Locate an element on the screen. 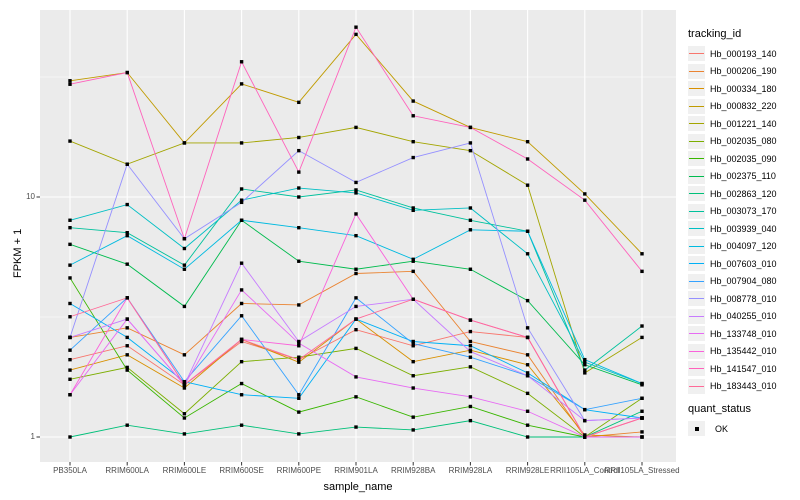 The height and width of the screenshot is (500, 800). legend-entry-Hb_007603_010: Hb_007603_010 is located at coordinates (732, 263).